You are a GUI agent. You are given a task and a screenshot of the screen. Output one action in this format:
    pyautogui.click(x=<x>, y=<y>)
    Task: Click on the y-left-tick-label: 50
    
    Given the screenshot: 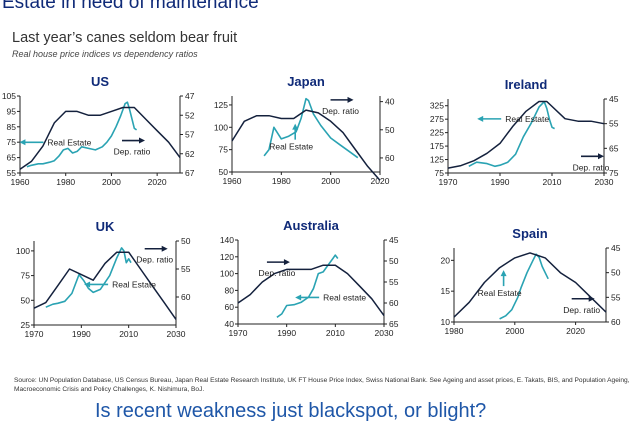 What is the action you would take?
    pyautogui.click(x=224, y=172)
    